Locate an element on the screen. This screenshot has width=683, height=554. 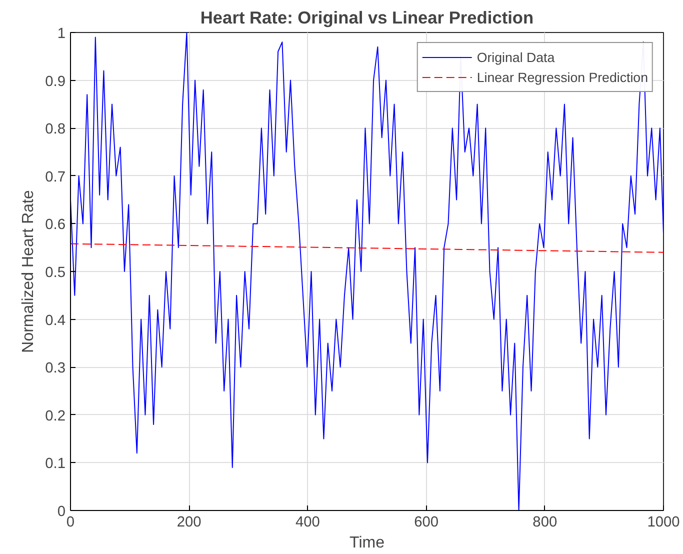
y-tick-label: 0.1 is located at coordinates (55, 464).